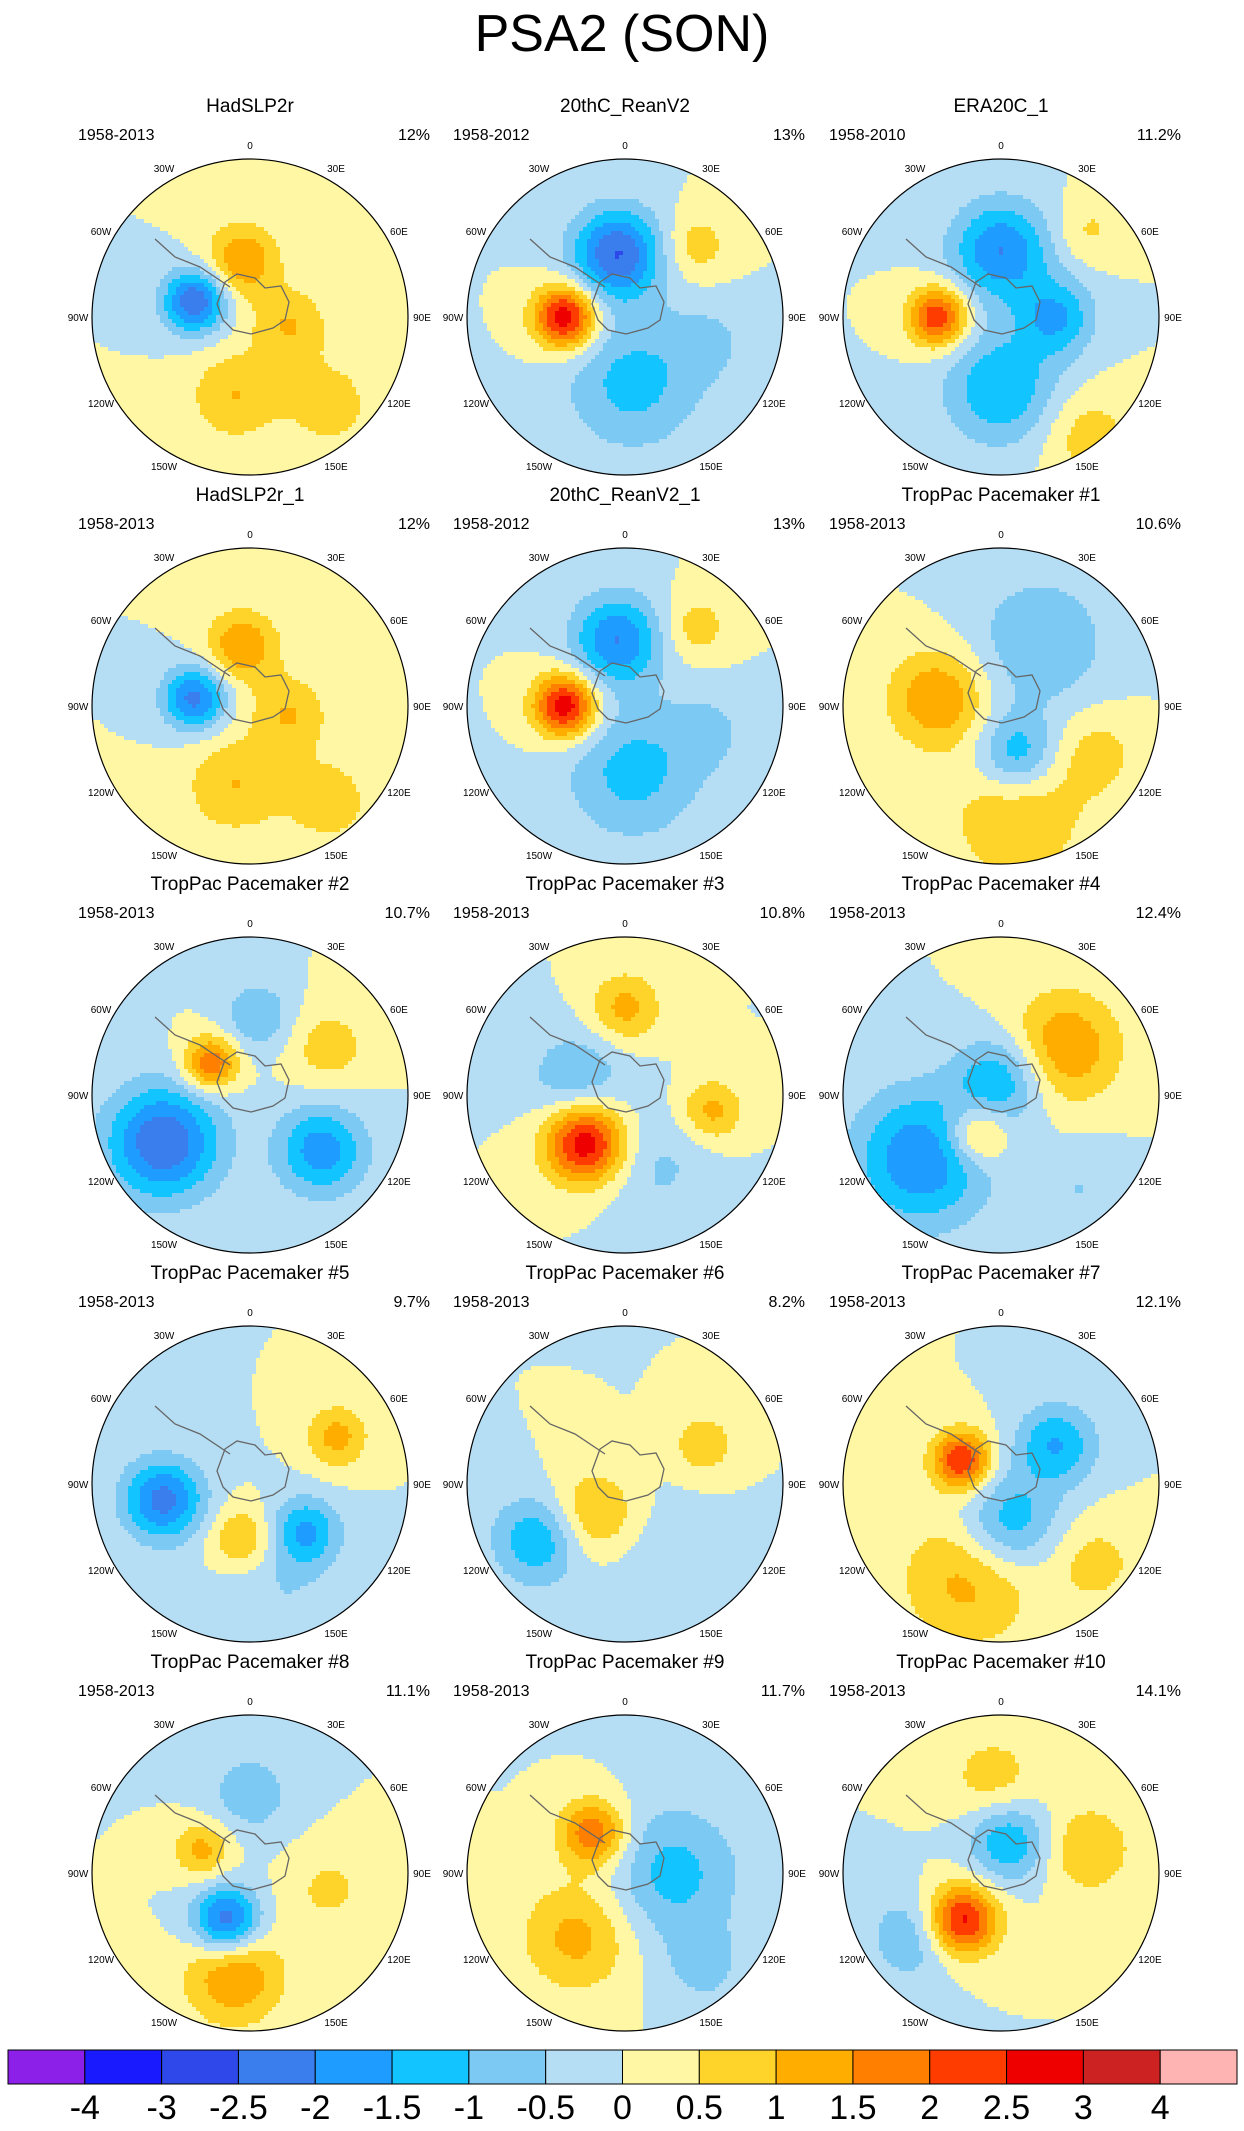  I want to click on panel-title: TropPac Pacemaker #8, so click(250, 1663).